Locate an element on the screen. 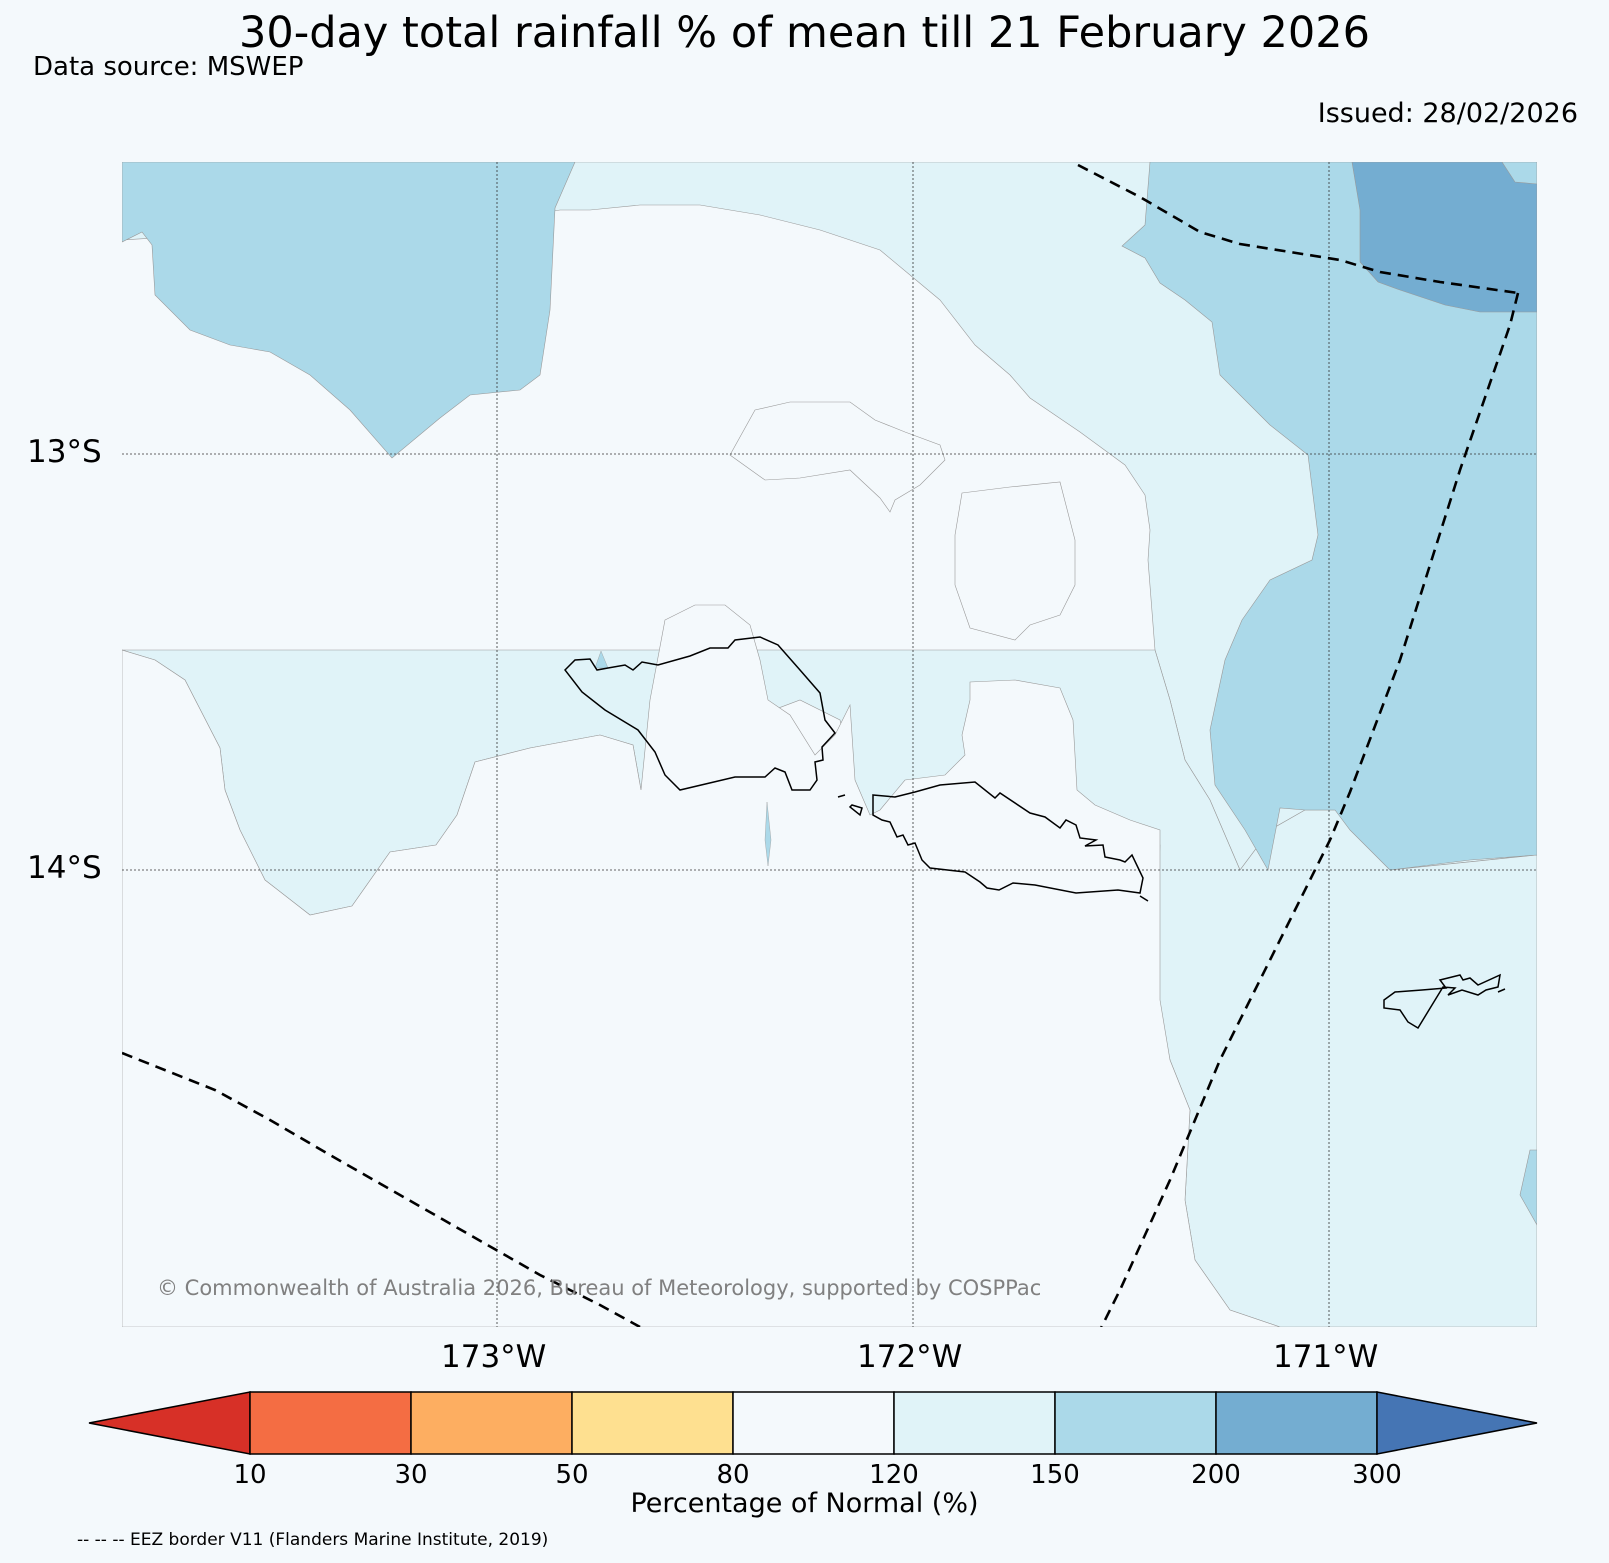 This screenshot has height=1563, width=1609. coastlines is located at coordinates (1035, 833).